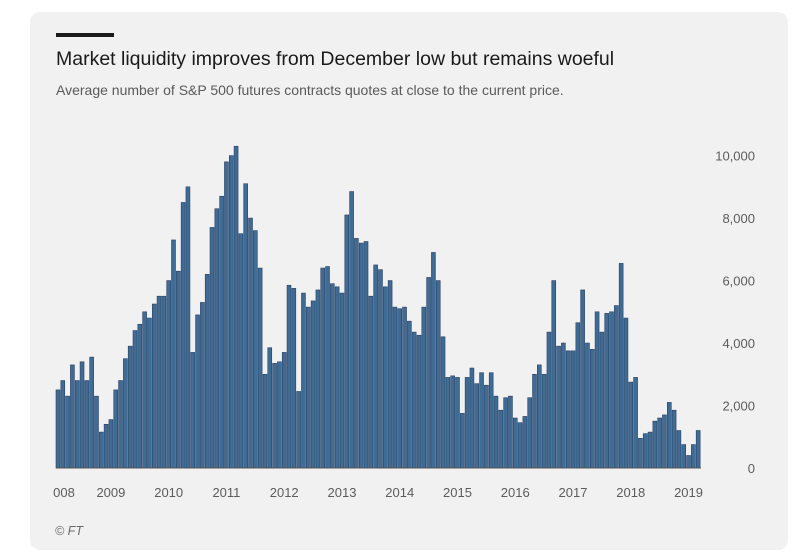 This screenshot has height=555, width=800. What do you see at coordinates (738, 343) in the screenshot?
I see `y-tick-label: 4,000` at bounding box center [738, 343].